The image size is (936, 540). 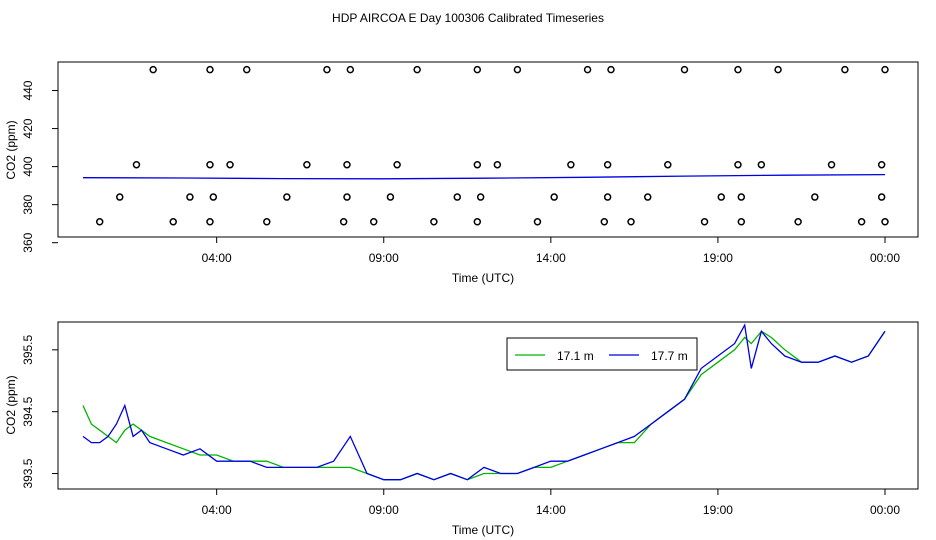 I want to click on legend: 17.1 m 17.7 m, so click(x=602, y=354).